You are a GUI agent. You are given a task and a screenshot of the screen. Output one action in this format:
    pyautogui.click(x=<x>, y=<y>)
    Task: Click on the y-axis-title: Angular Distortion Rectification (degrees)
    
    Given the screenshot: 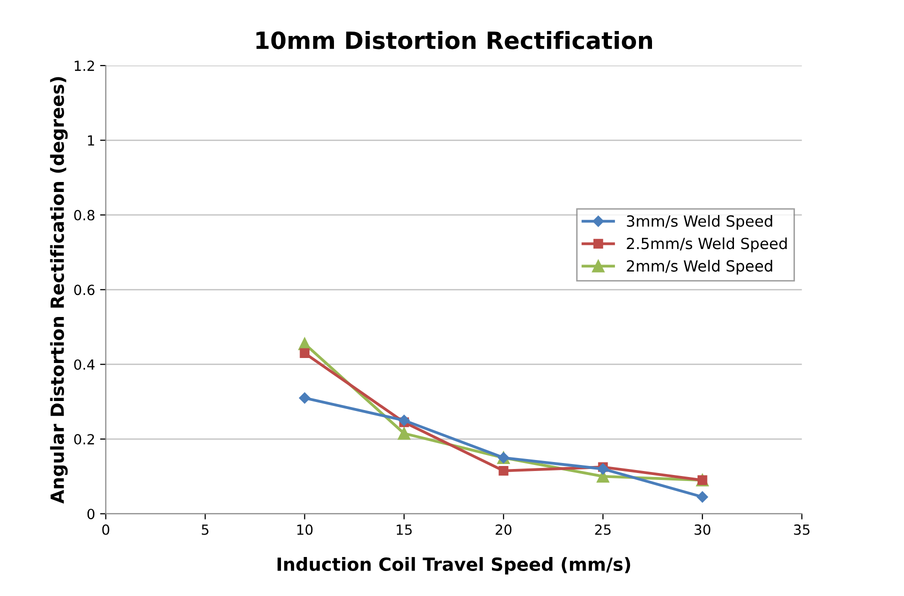 What is the action you would take?
    pyautogui.click(x=59, y=290)
    